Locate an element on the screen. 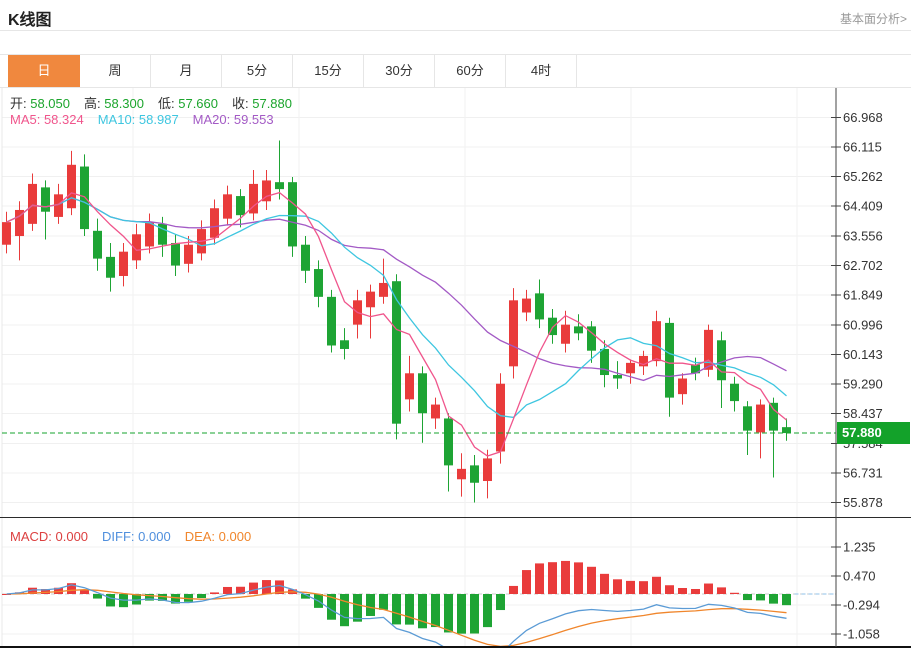  tab-周: 周 is located at coordinates (115, 71).